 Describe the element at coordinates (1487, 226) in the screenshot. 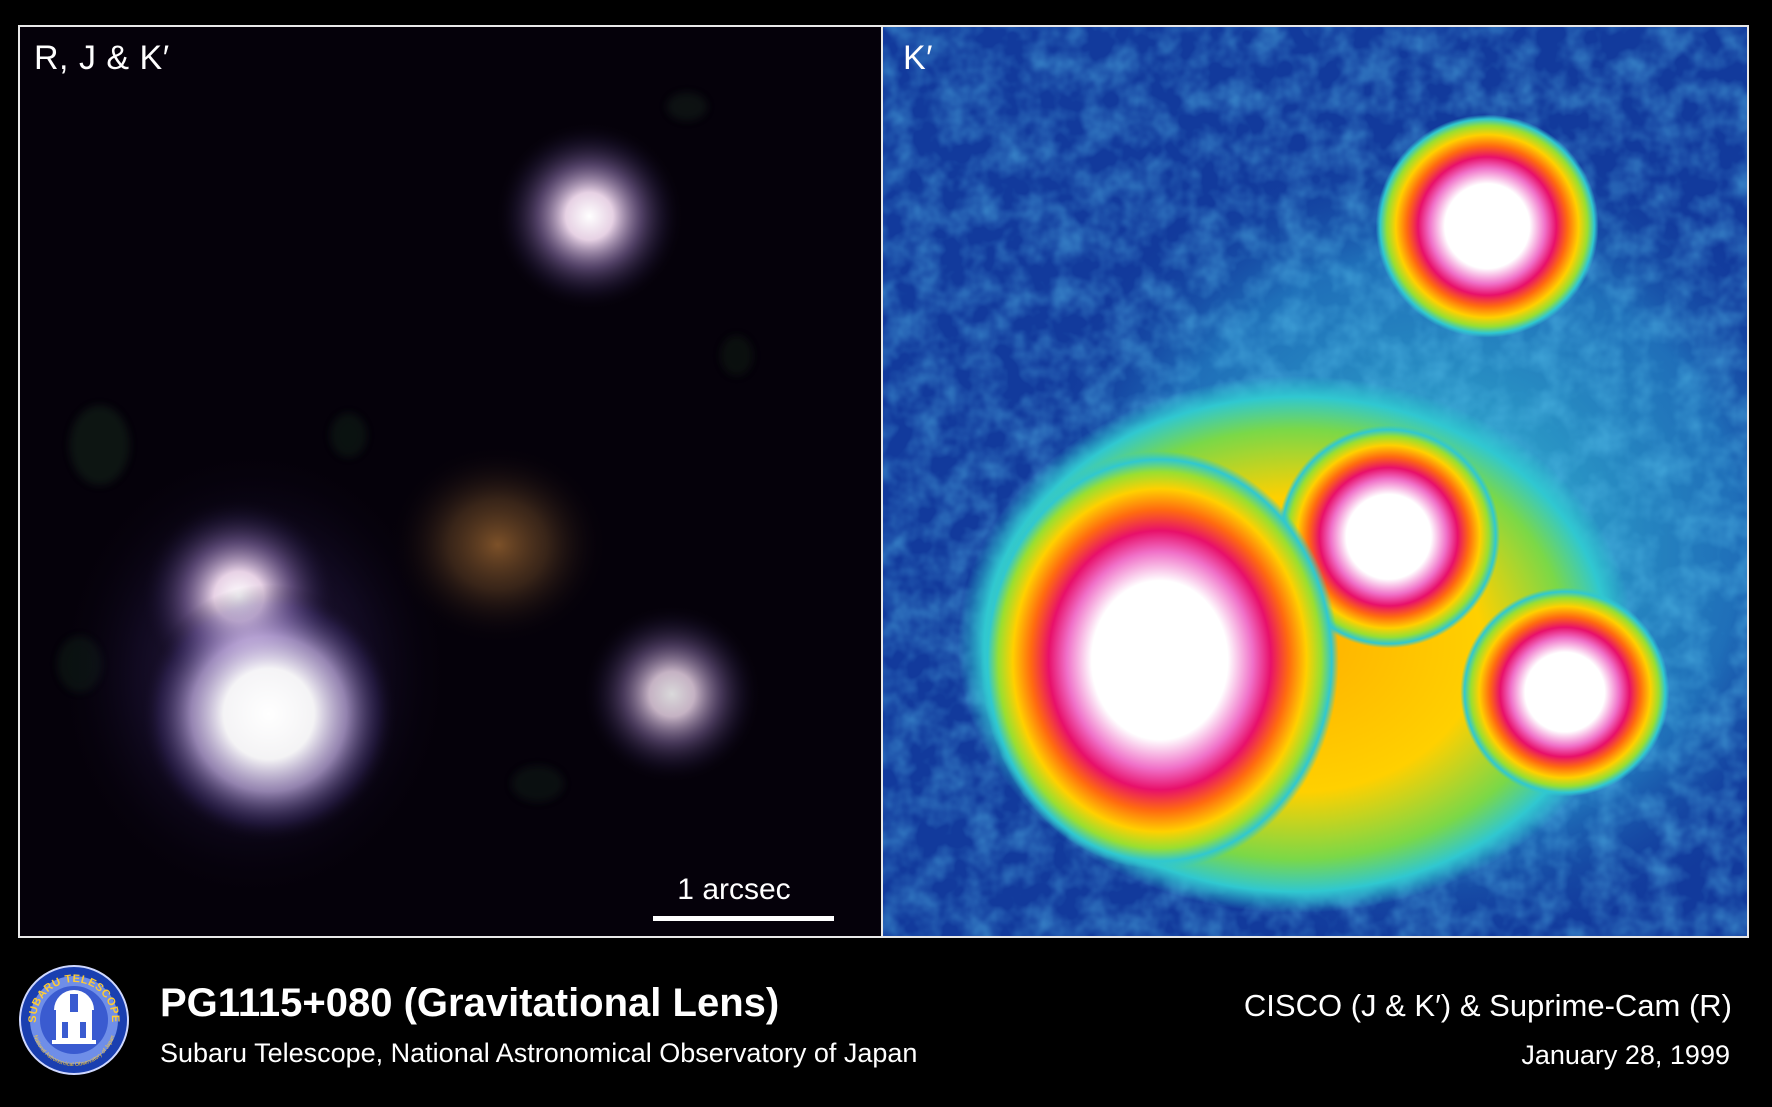

I see `kprime-image-top` at that location.